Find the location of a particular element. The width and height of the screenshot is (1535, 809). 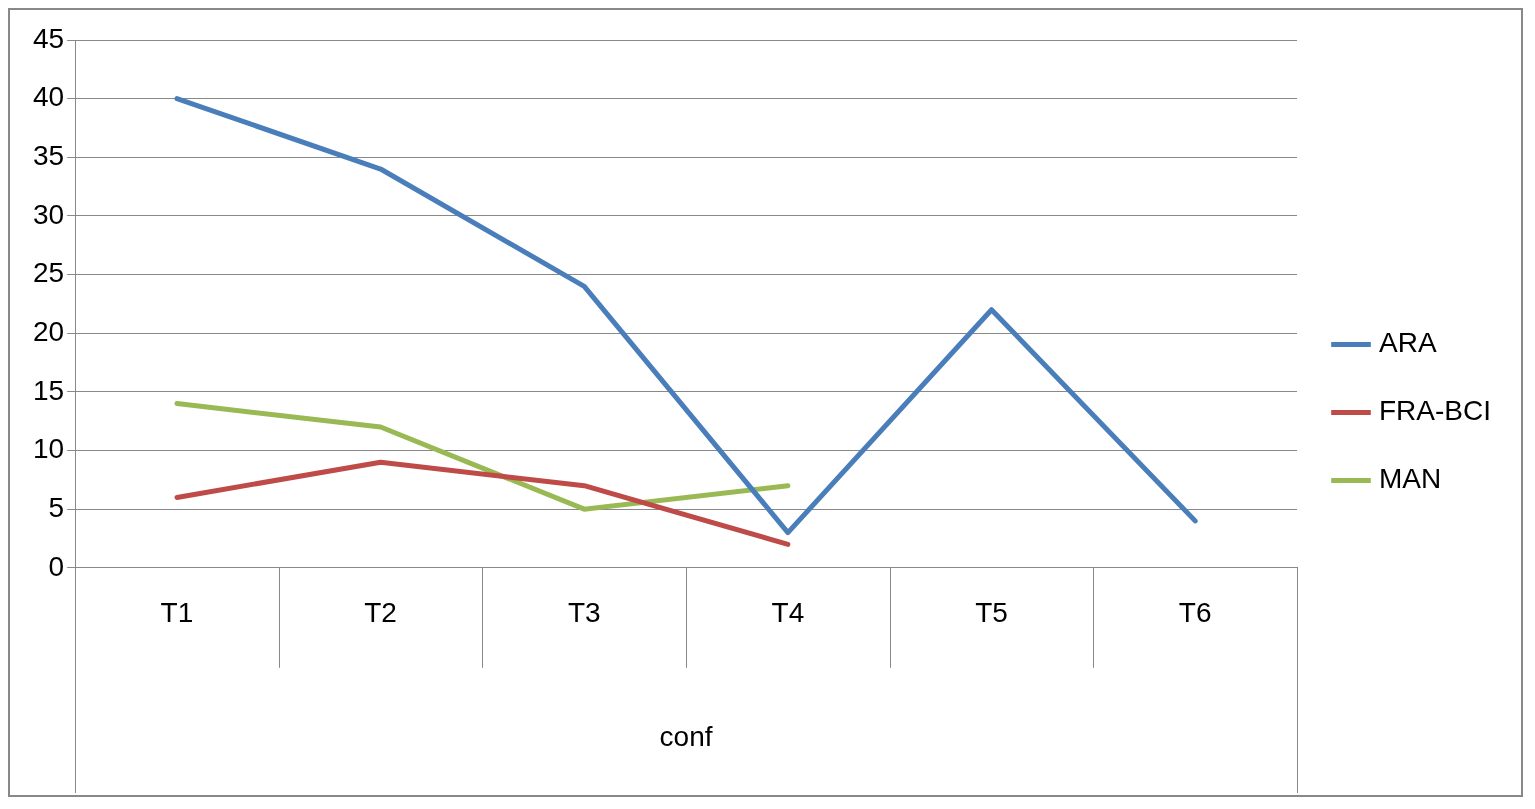

y-tick-label: 10 is located at coordinates (48, 449).